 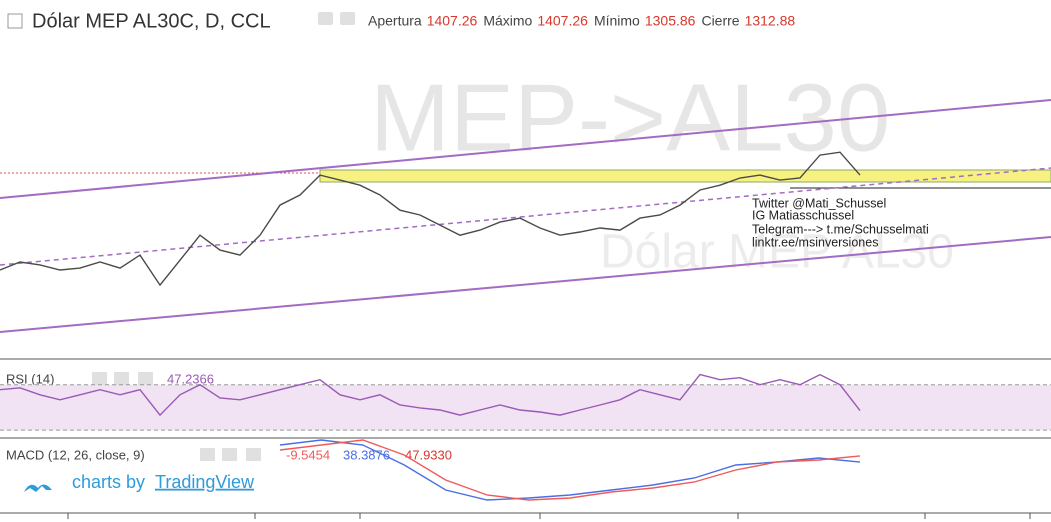 I want to click on visibility-icon, so click(x=325, y=18).